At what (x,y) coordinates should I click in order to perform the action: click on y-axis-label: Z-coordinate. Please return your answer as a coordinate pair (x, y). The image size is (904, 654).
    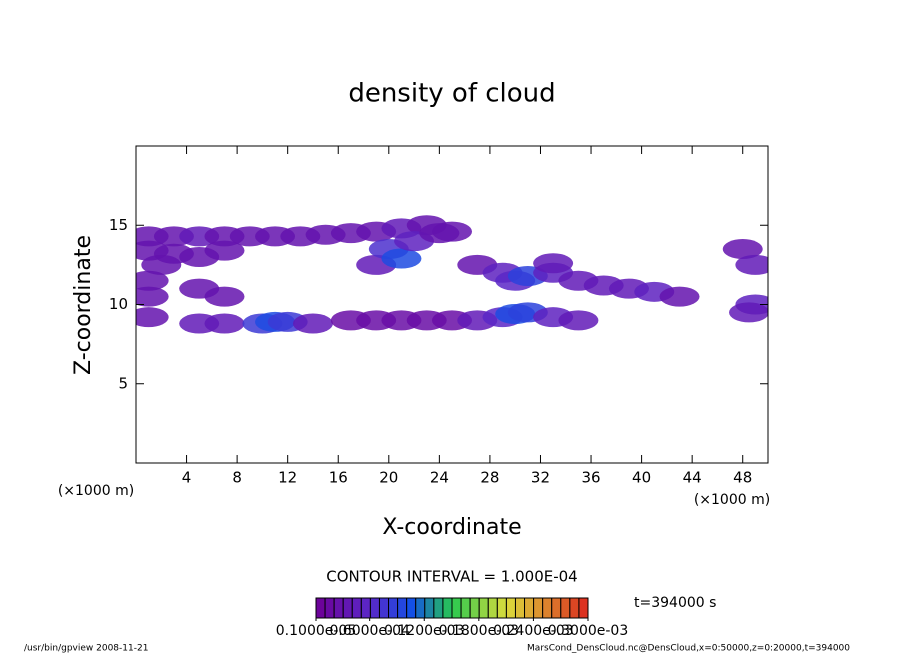
    Looking at the image, I should click on (83, 305).